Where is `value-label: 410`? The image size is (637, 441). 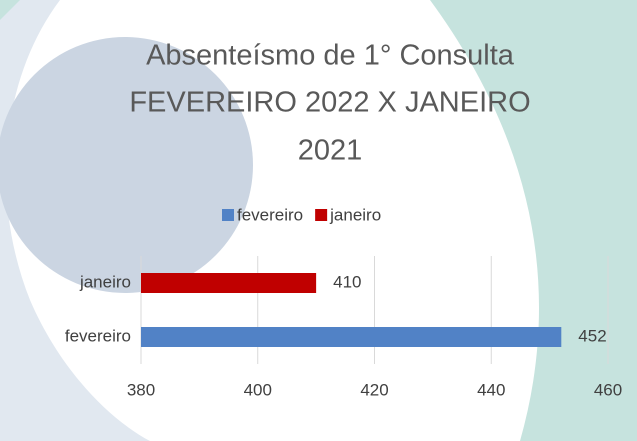
value-label: 410 is located at coordinates (347, 281).